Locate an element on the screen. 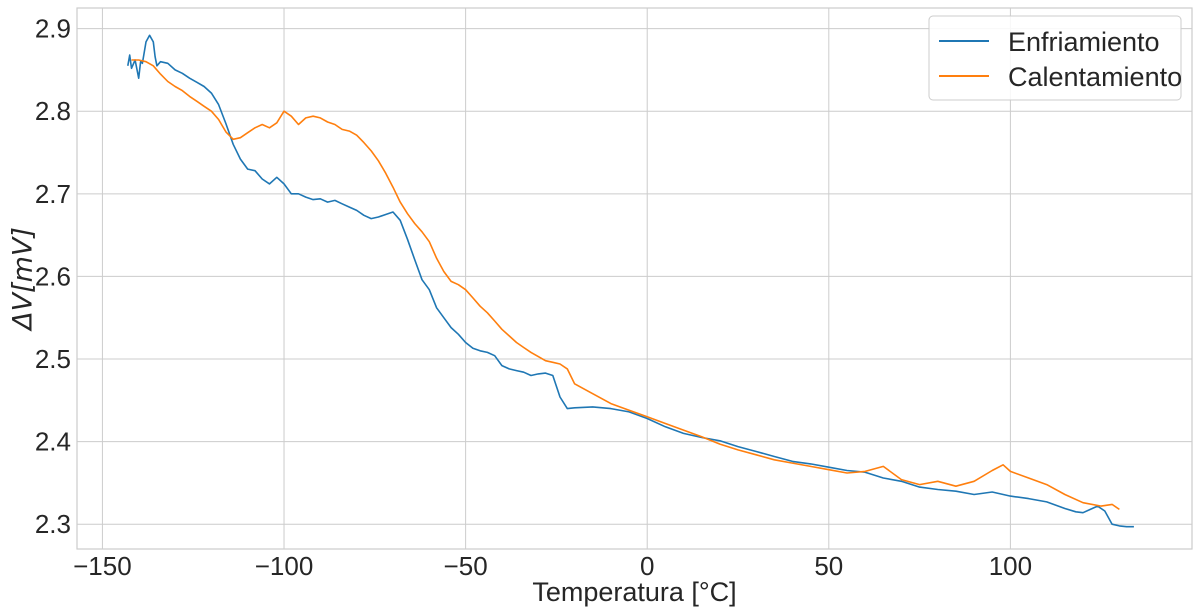 This screenshot has height=613, width=1199. x-tick-label: −100 is located at coordinates (284, 566).